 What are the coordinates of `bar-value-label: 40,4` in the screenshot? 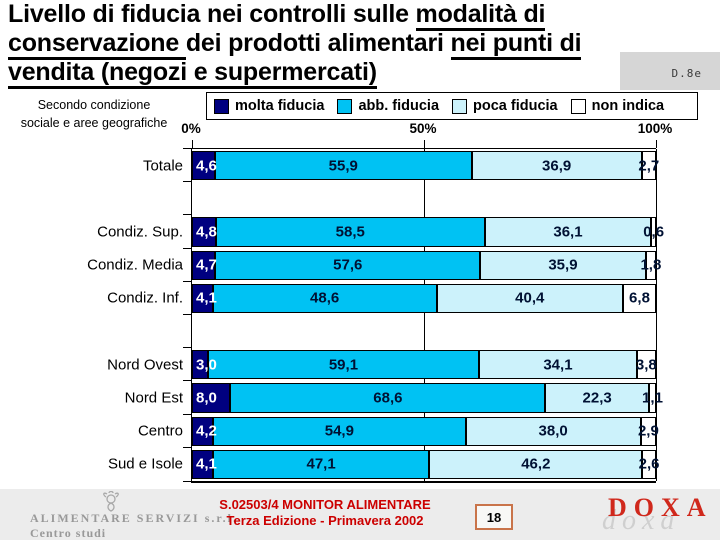 It's located at (530, 298).